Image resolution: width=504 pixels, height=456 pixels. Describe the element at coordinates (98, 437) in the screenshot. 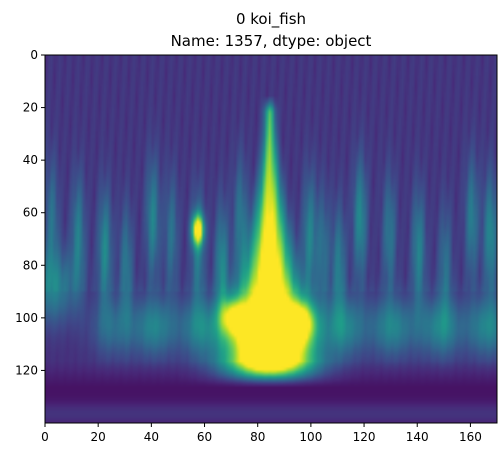

I see `x-tick-label: 20` at that location.